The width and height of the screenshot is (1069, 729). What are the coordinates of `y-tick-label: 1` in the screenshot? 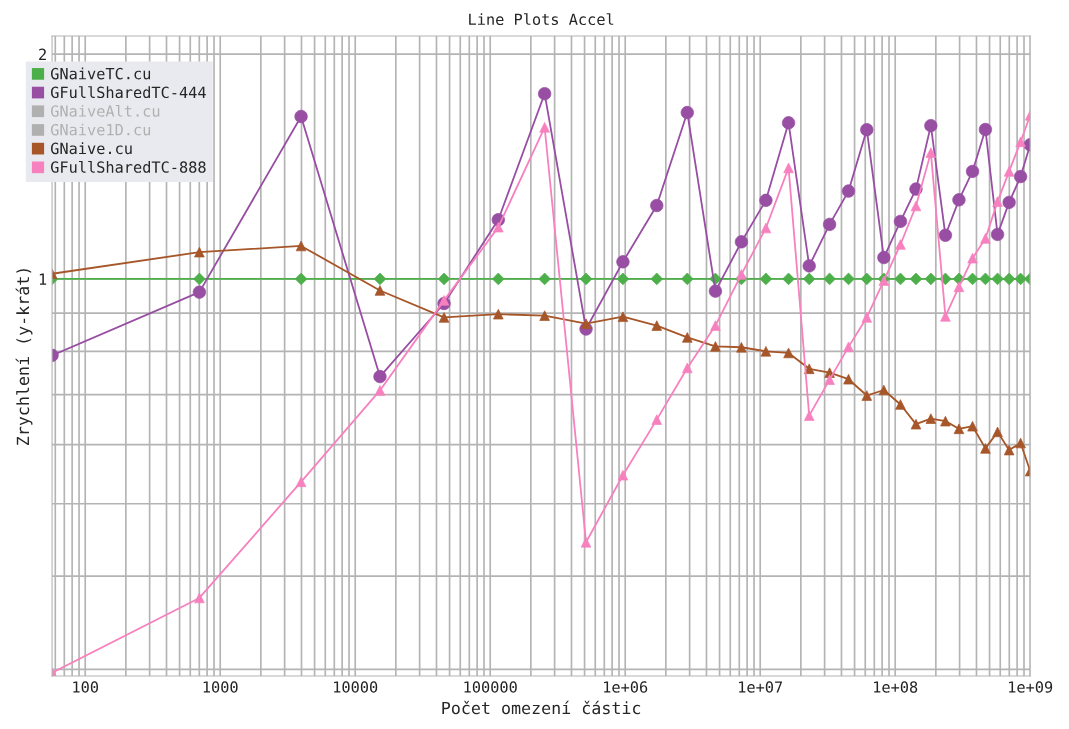 It's located at (43, 279).